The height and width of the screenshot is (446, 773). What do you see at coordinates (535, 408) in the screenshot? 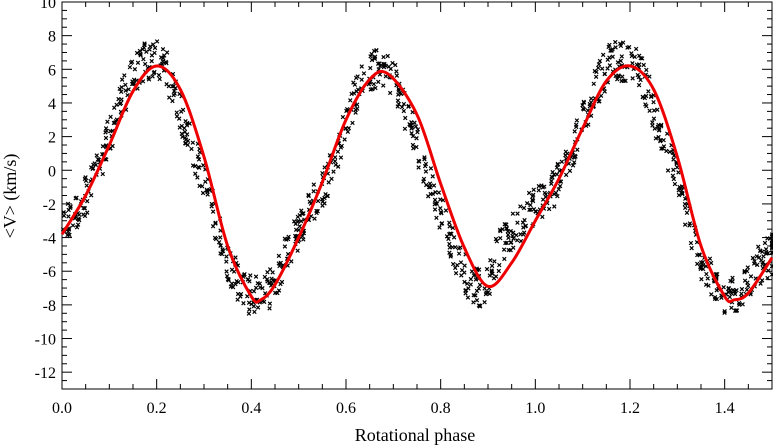
I see `x-tick-label: 1.0` at bounding box center [535, 408].